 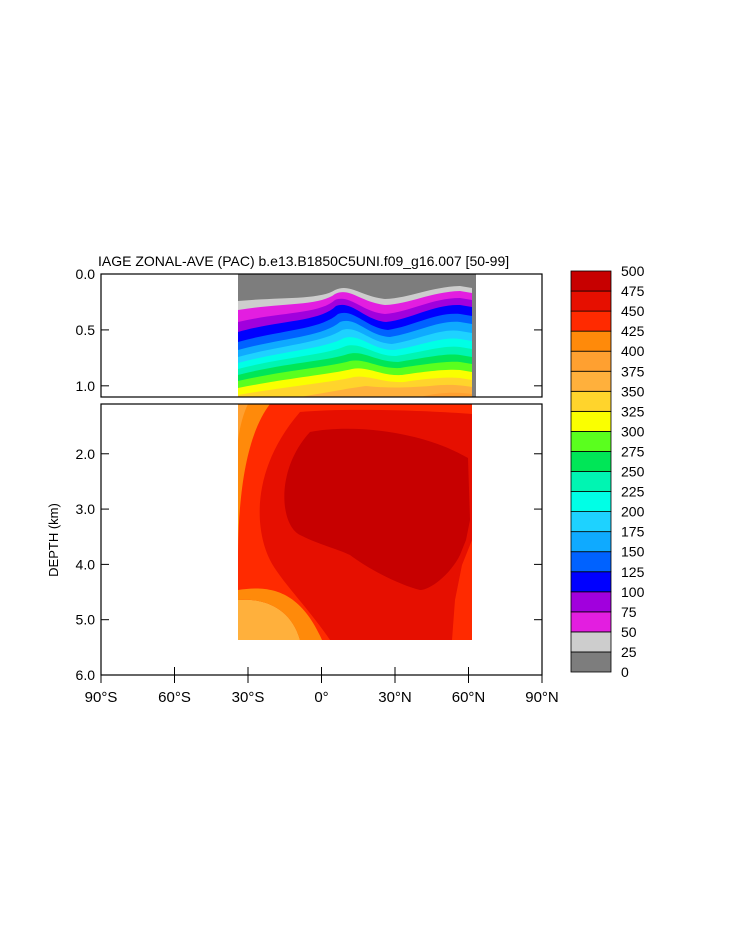 I want to click on colorbar-label: 300, so click(x=633, y=431).